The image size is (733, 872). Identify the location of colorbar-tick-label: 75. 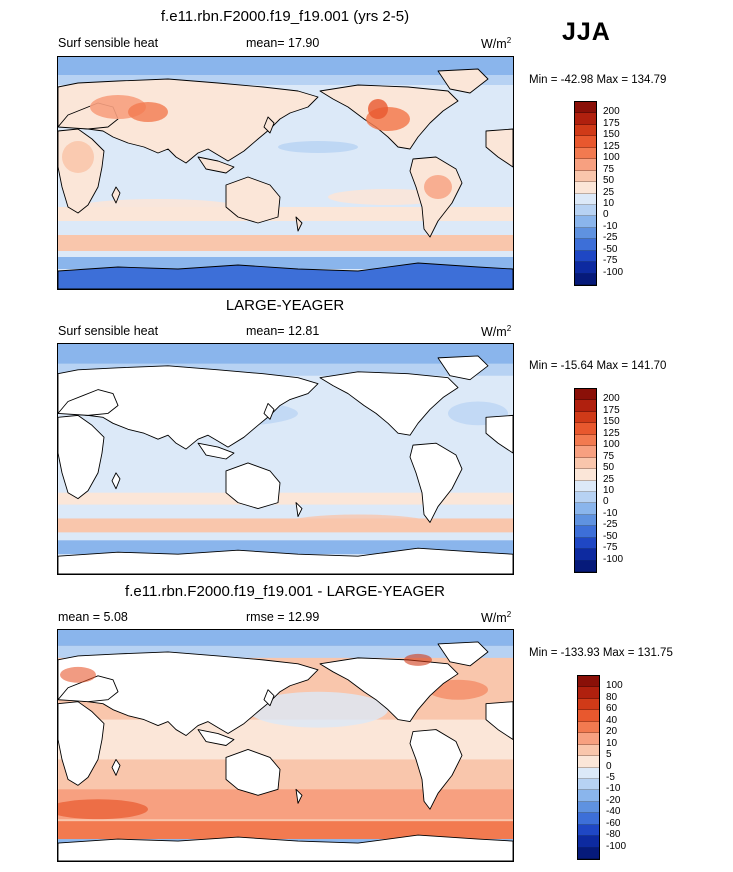
(609, 456).